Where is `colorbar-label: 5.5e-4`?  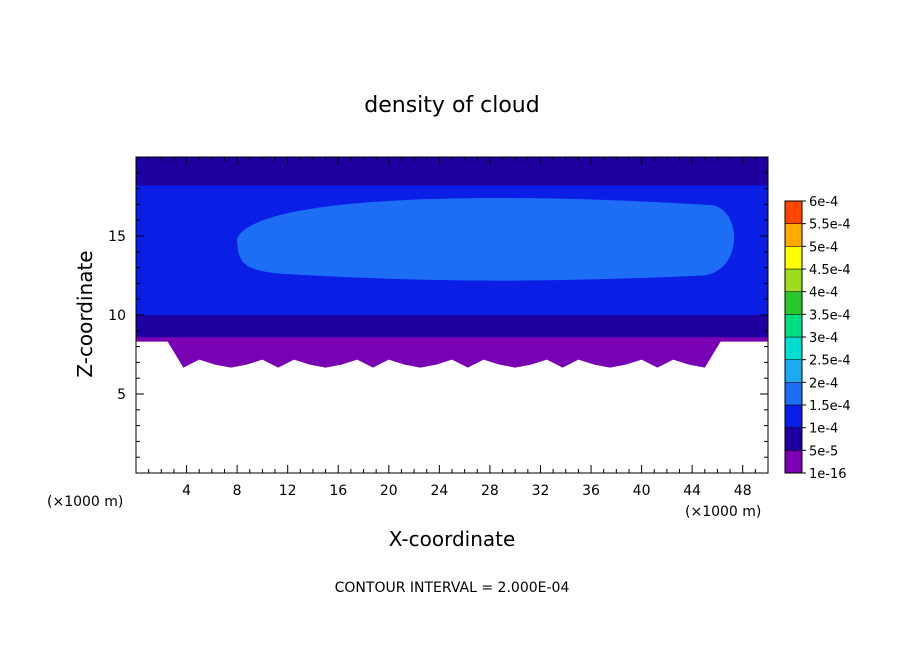 colorbar-label: 5.5e-4 is located at coordinates (830, 225).